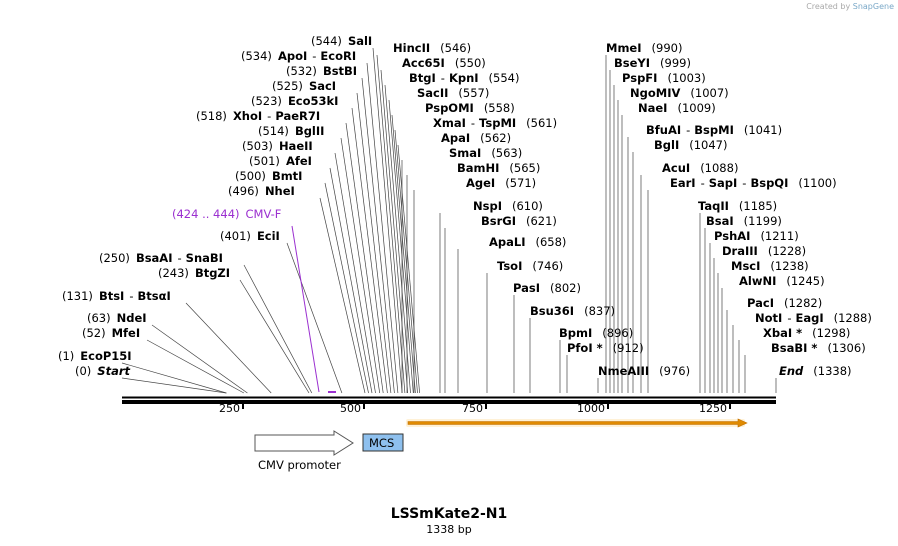  I want to click on site-label: BtgI - KpnI (554), so click(464, 78).